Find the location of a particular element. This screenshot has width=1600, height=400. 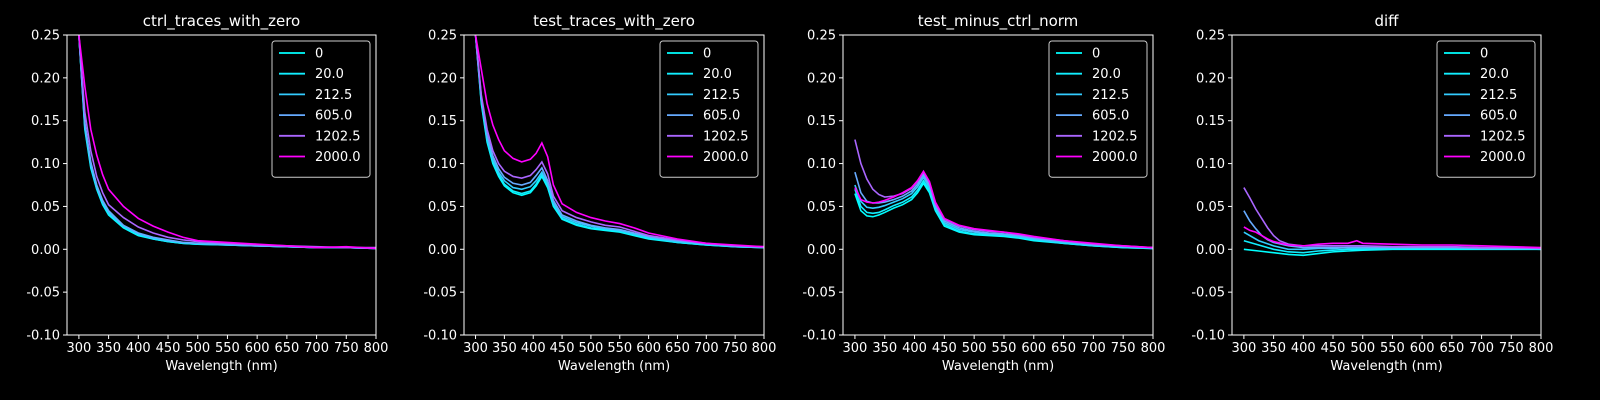

chart-title: test_minus_ctrl_norm is located at coordinates (998, 21).